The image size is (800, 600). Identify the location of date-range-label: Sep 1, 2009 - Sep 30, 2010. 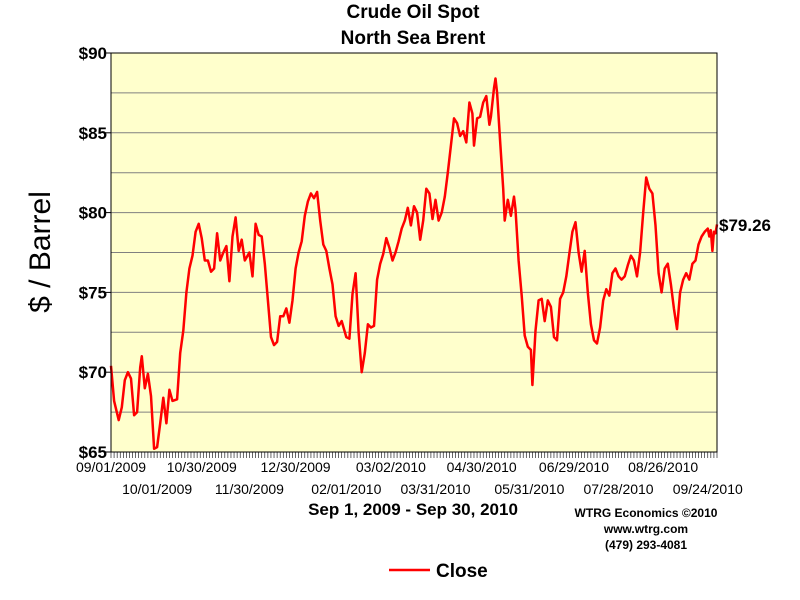
(413, 509).